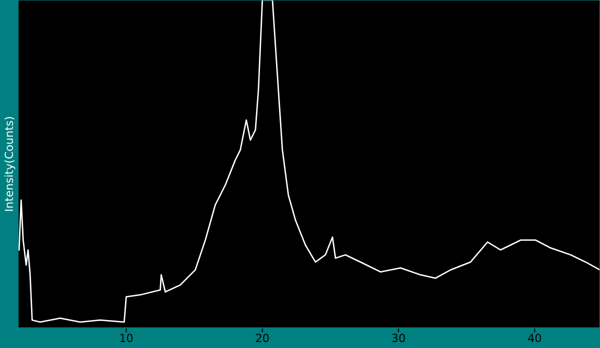 Image resolution: width=600 pixels, height=348 pixels. What do you see at coordinates (534, 338) in the screenshot?
I see `x-tick-label: 40` at bounding box center [534, 338].